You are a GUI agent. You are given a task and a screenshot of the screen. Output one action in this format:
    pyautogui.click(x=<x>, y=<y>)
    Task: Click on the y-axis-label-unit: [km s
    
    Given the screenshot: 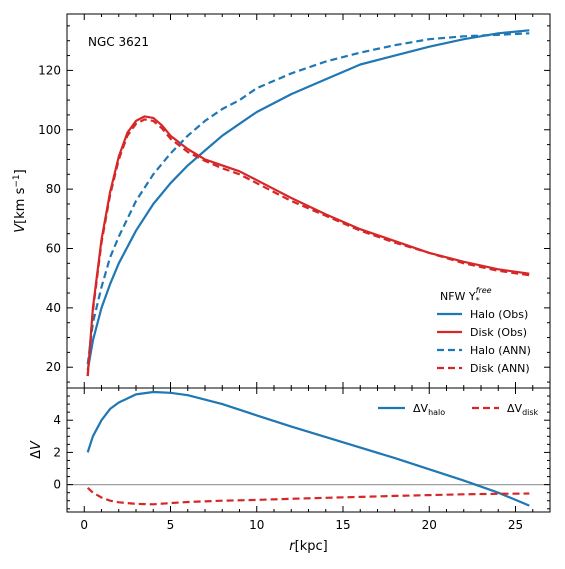 What is the action you would take?
    pyautogui.click(x=20, y=205)
    